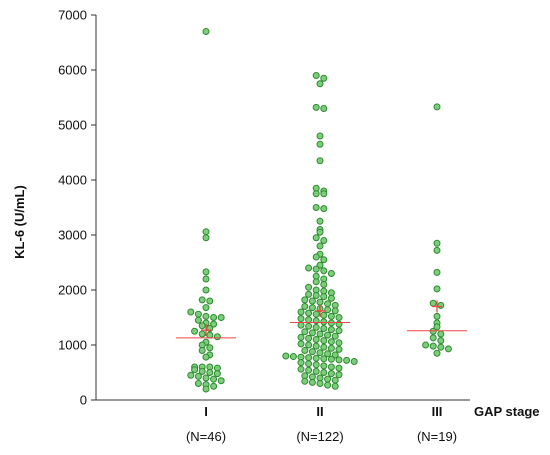 The height and width of the screenshot is (455, 550). I want to click on summary-markers, so click(321, 319).